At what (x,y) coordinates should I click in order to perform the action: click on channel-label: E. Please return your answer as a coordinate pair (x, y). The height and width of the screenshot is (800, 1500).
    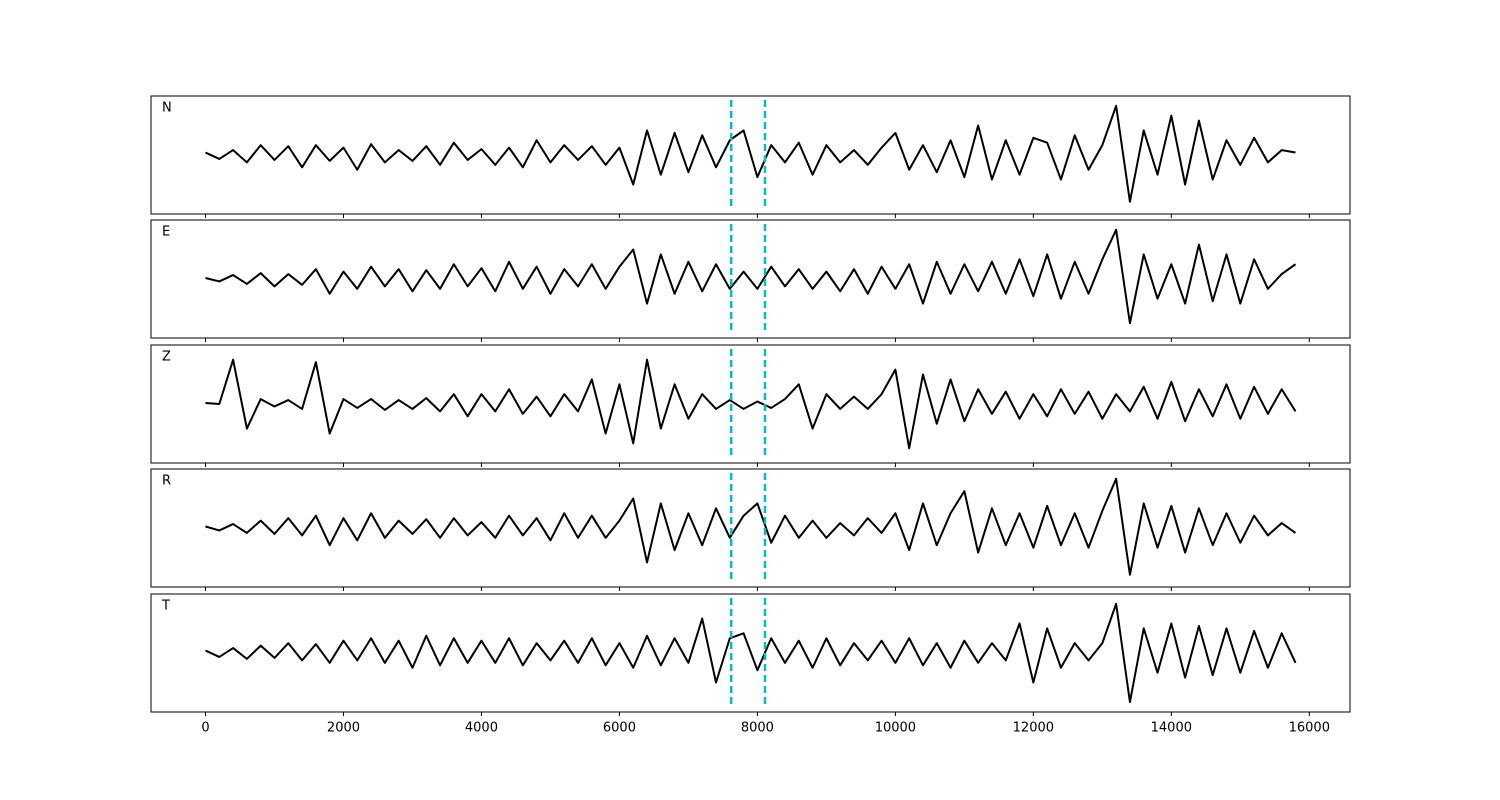
    Looking at the image, I should click on (166, 232).